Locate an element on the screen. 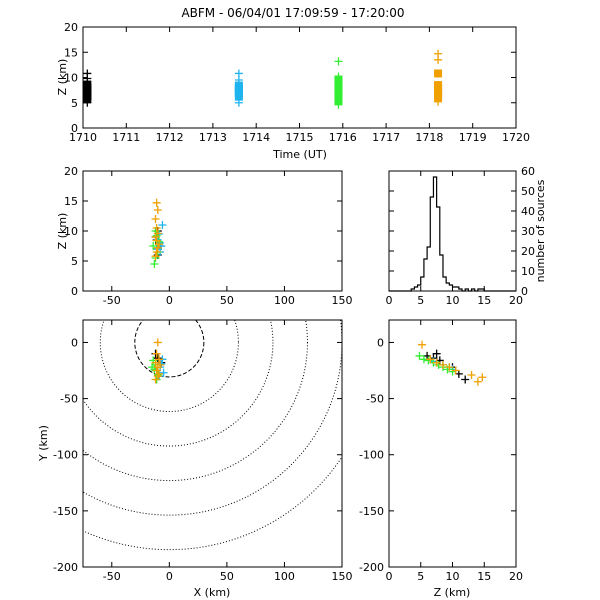  time-height-frame is located at coordinates (299, 77).